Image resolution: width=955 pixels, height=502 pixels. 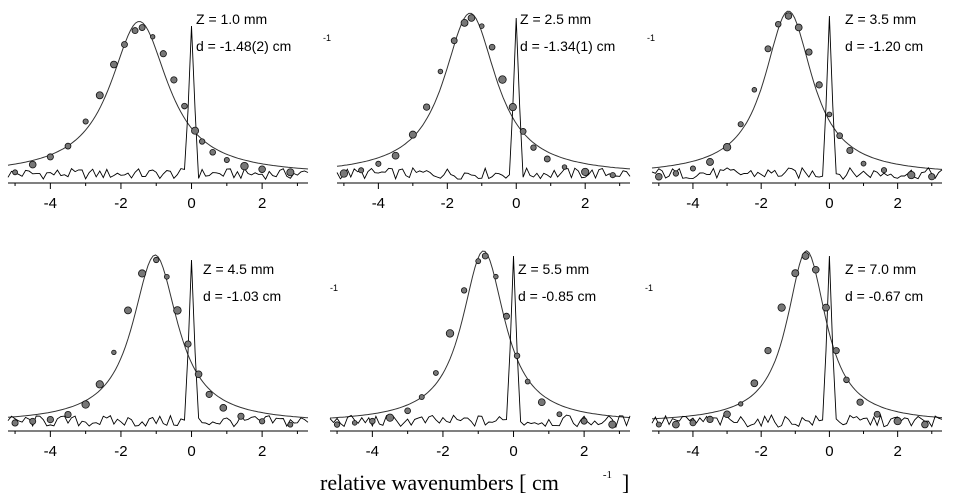 I want to click on x-axis-title-close: ], so click(x=626, y=482).